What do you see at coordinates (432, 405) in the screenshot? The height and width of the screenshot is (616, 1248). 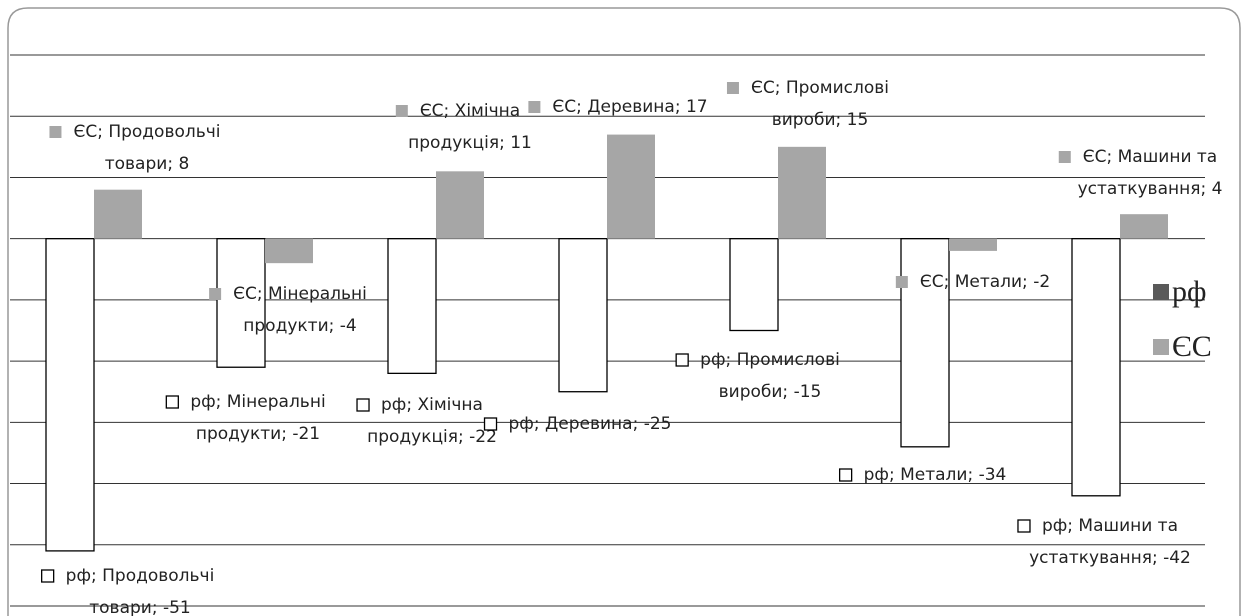 I see `data-label: рф; Хімічна` at bounding box center [432, 405].